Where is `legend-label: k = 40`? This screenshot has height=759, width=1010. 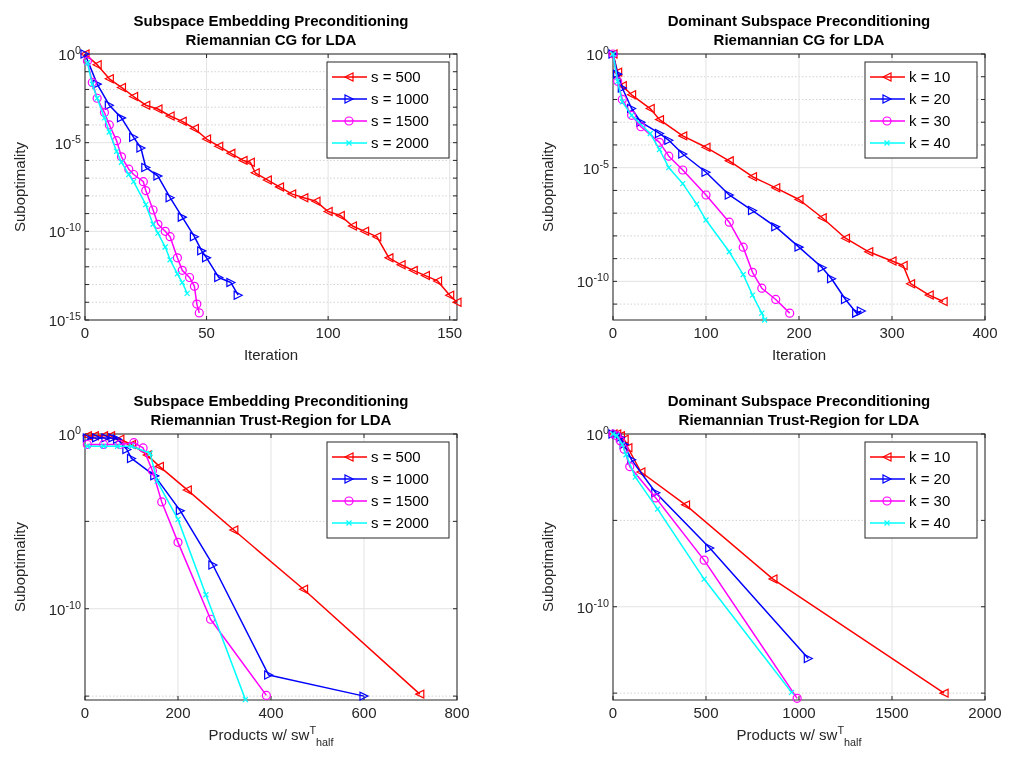 legend-label: k = 40 is located at coordinates (930, 522).